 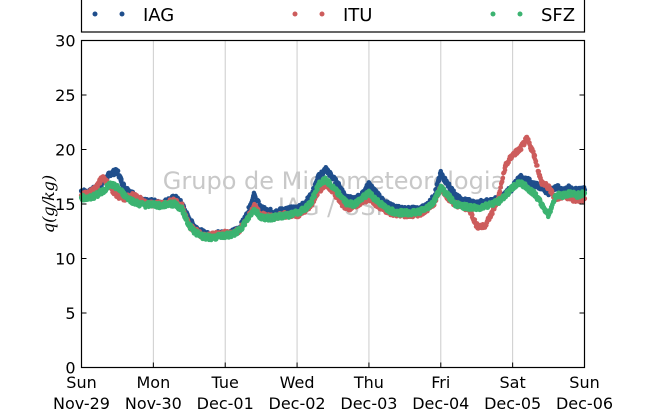 I want to click on x-tick-label-day: Thu, so click(x=368, y=382).